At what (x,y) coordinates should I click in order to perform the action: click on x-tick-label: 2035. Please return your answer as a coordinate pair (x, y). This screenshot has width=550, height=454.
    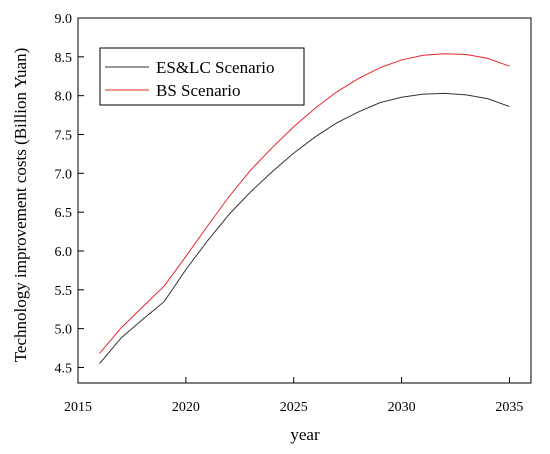
    Looking at the image, I should click on (509, 407).